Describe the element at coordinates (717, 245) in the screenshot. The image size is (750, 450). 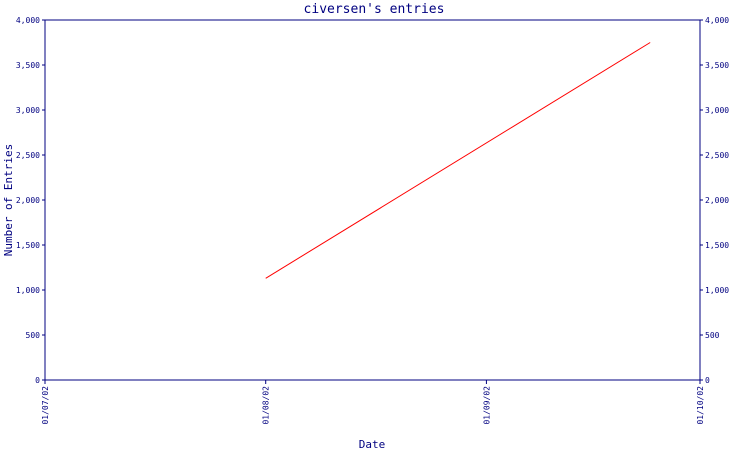
I see `y-tick-label-right: 1,500` at that location.